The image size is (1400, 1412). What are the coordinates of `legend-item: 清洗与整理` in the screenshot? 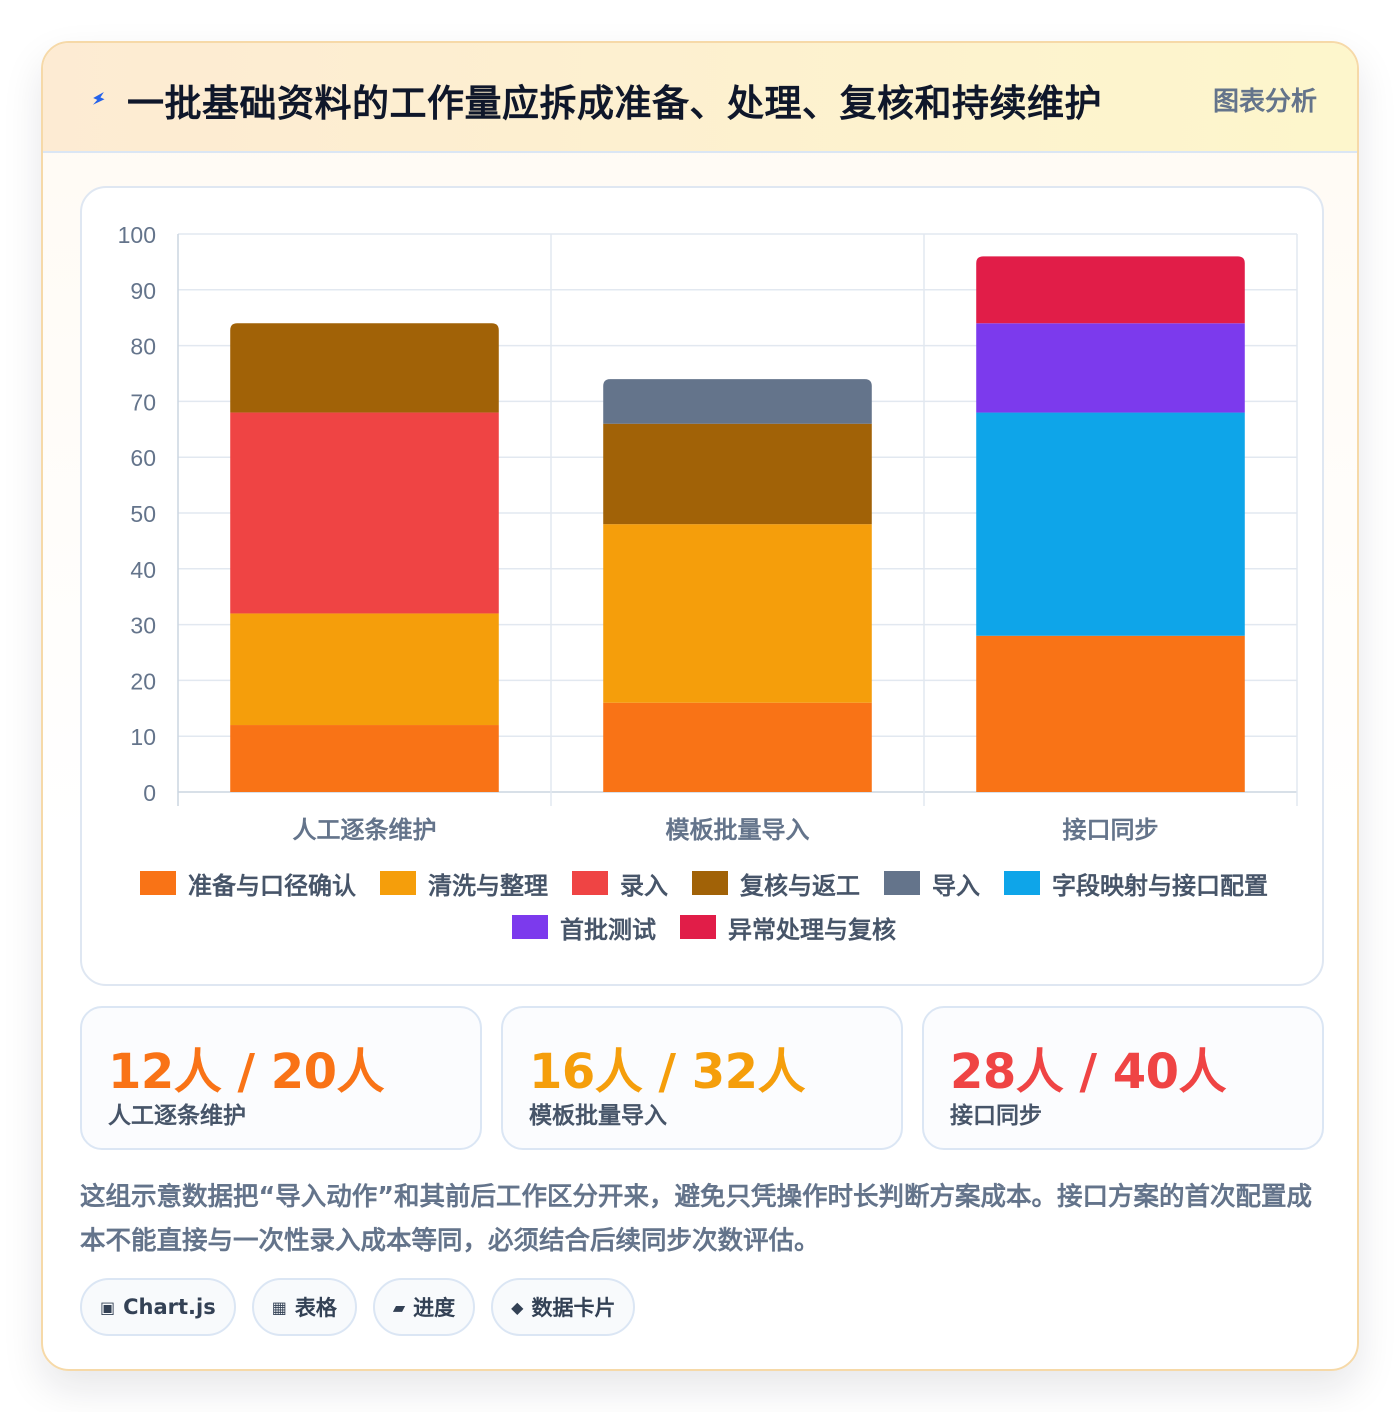 It's located at (464, 884).